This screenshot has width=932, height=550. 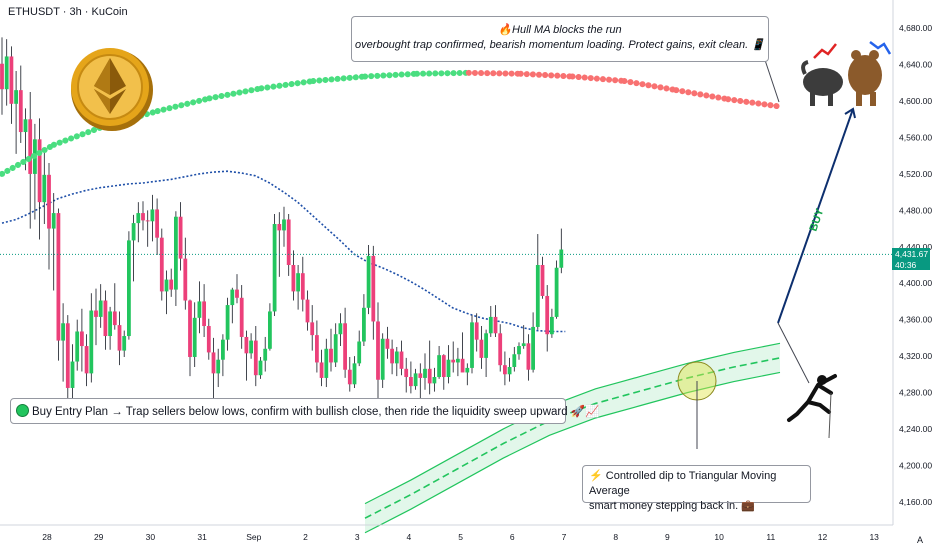 What do you see at coordinates (915, 28) in the screenshot?
I see `price-tick-label: 4,680.00` at bounding box center [915, 28].